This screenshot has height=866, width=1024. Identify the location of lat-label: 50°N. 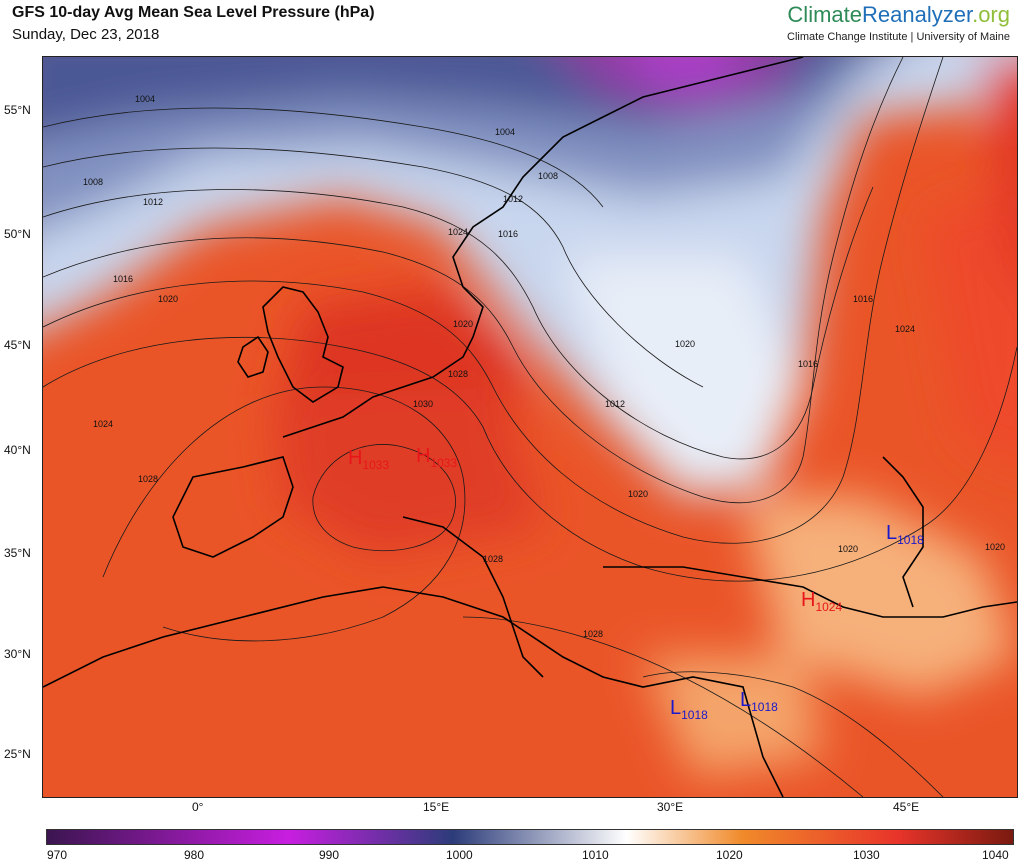
(17, 234).